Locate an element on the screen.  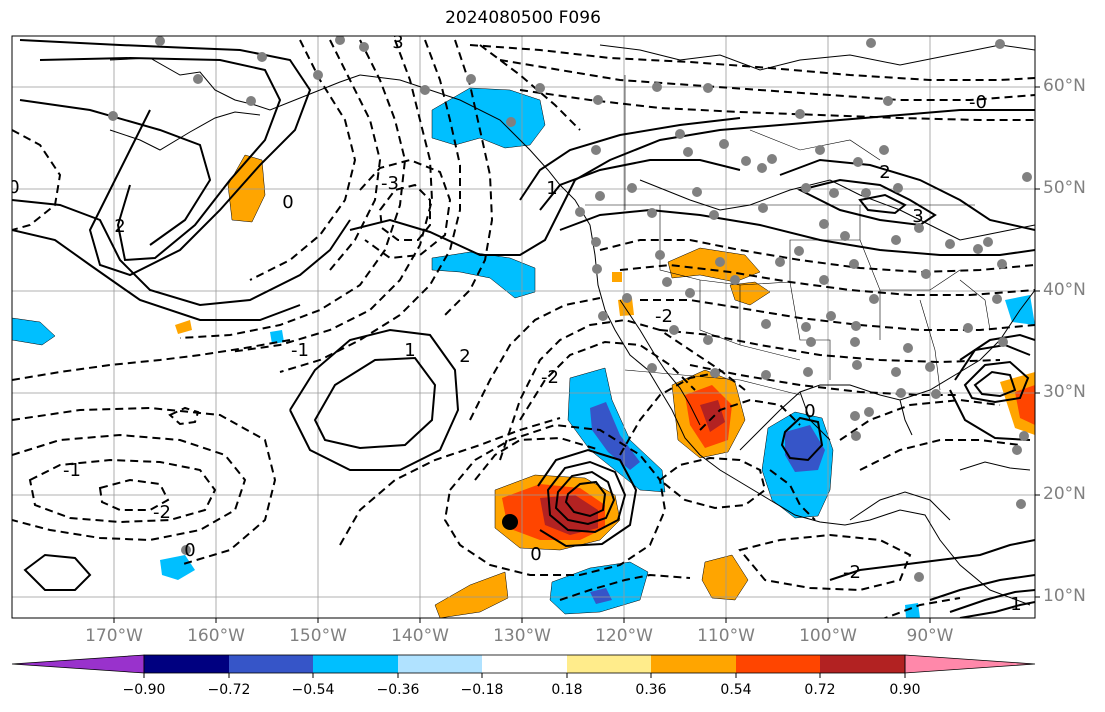
lon-label-130w: 130°W is located at coordinates (522, 636).